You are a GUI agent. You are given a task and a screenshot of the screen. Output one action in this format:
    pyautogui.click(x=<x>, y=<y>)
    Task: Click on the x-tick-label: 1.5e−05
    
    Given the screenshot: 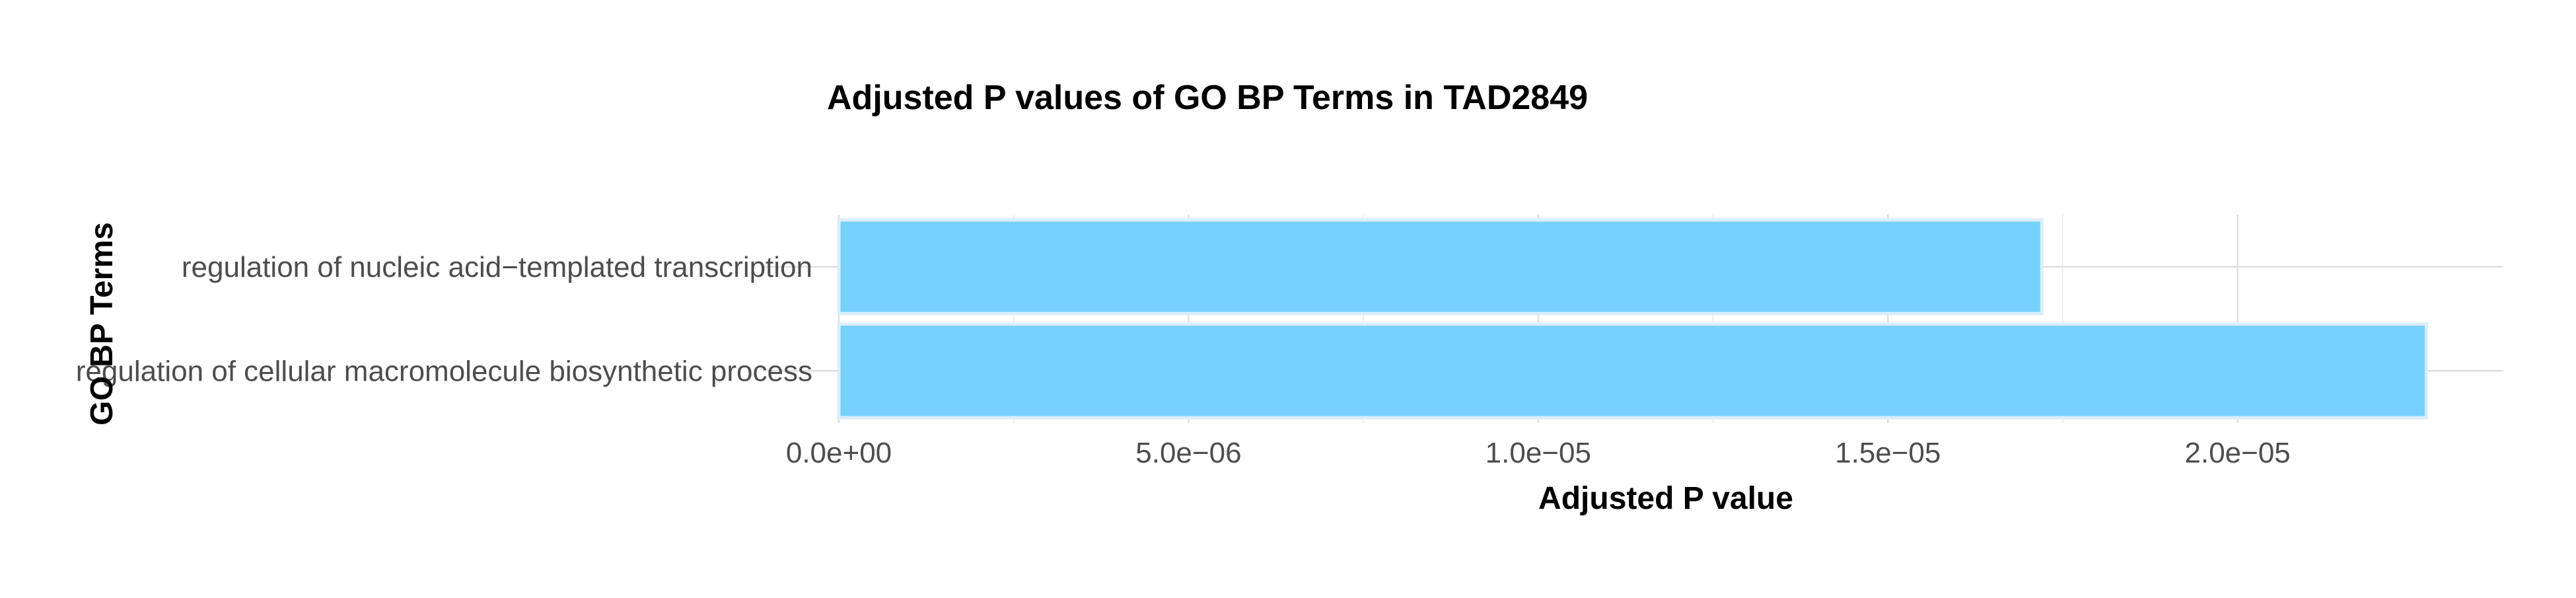 What is the action you would take?
    pyautogui.click(x=1888, y=453)
    